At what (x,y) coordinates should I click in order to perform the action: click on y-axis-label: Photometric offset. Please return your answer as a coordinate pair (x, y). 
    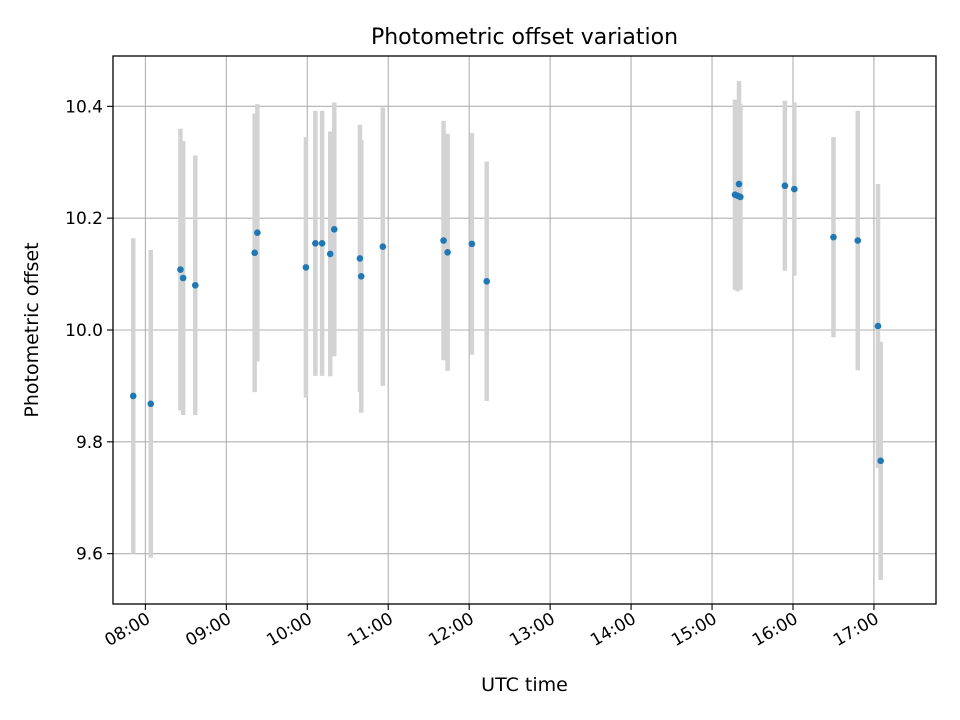
    Looking at the image, I should click on (32, 329).